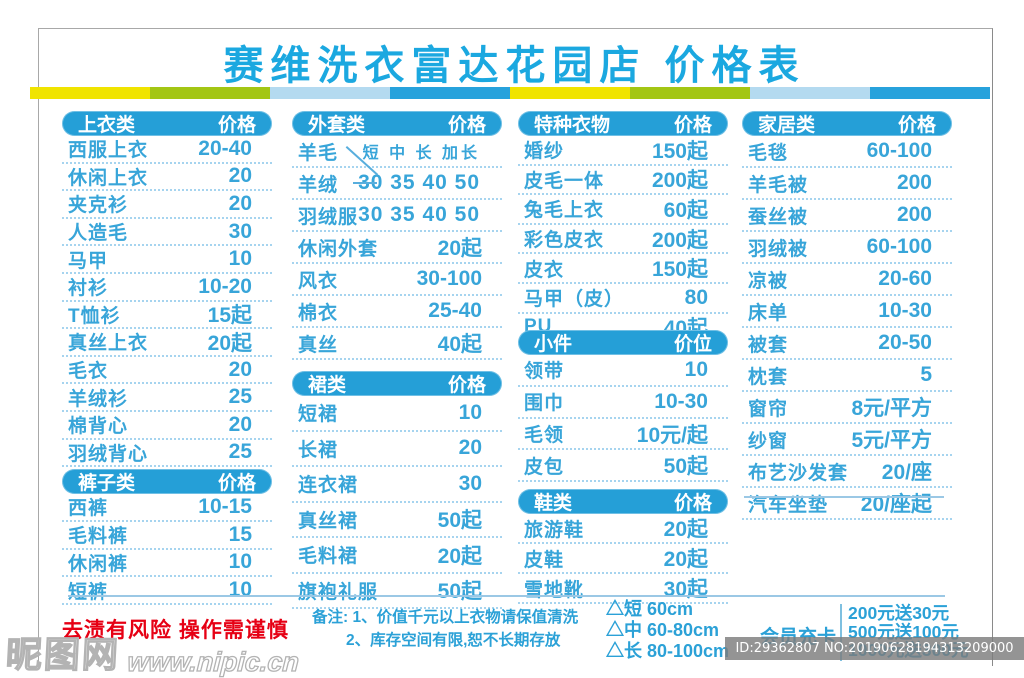  I want to click on price-list-tops: 西服上衣 20-40 休闲上衣 20 夹克衫 20 人造毛 30 马甲 10, so click(167, 302).